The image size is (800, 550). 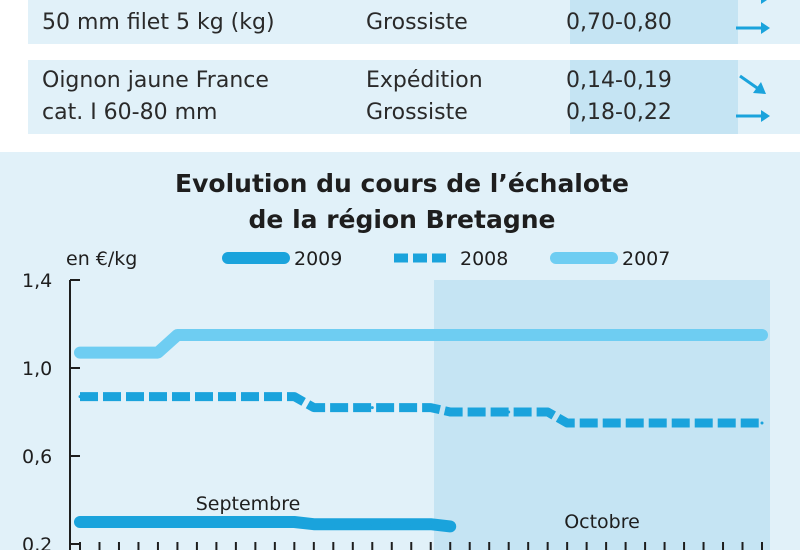 What do you see at coordinates (752, 84) in the screenshot?
I see `trend-down-icon` at bounding box center [752, 84].